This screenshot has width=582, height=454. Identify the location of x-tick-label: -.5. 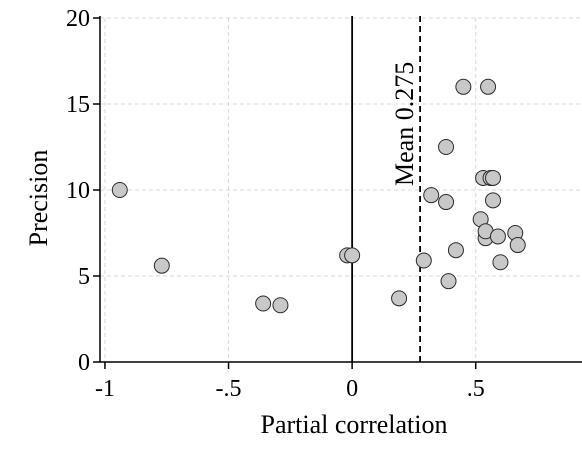
(229, 389).